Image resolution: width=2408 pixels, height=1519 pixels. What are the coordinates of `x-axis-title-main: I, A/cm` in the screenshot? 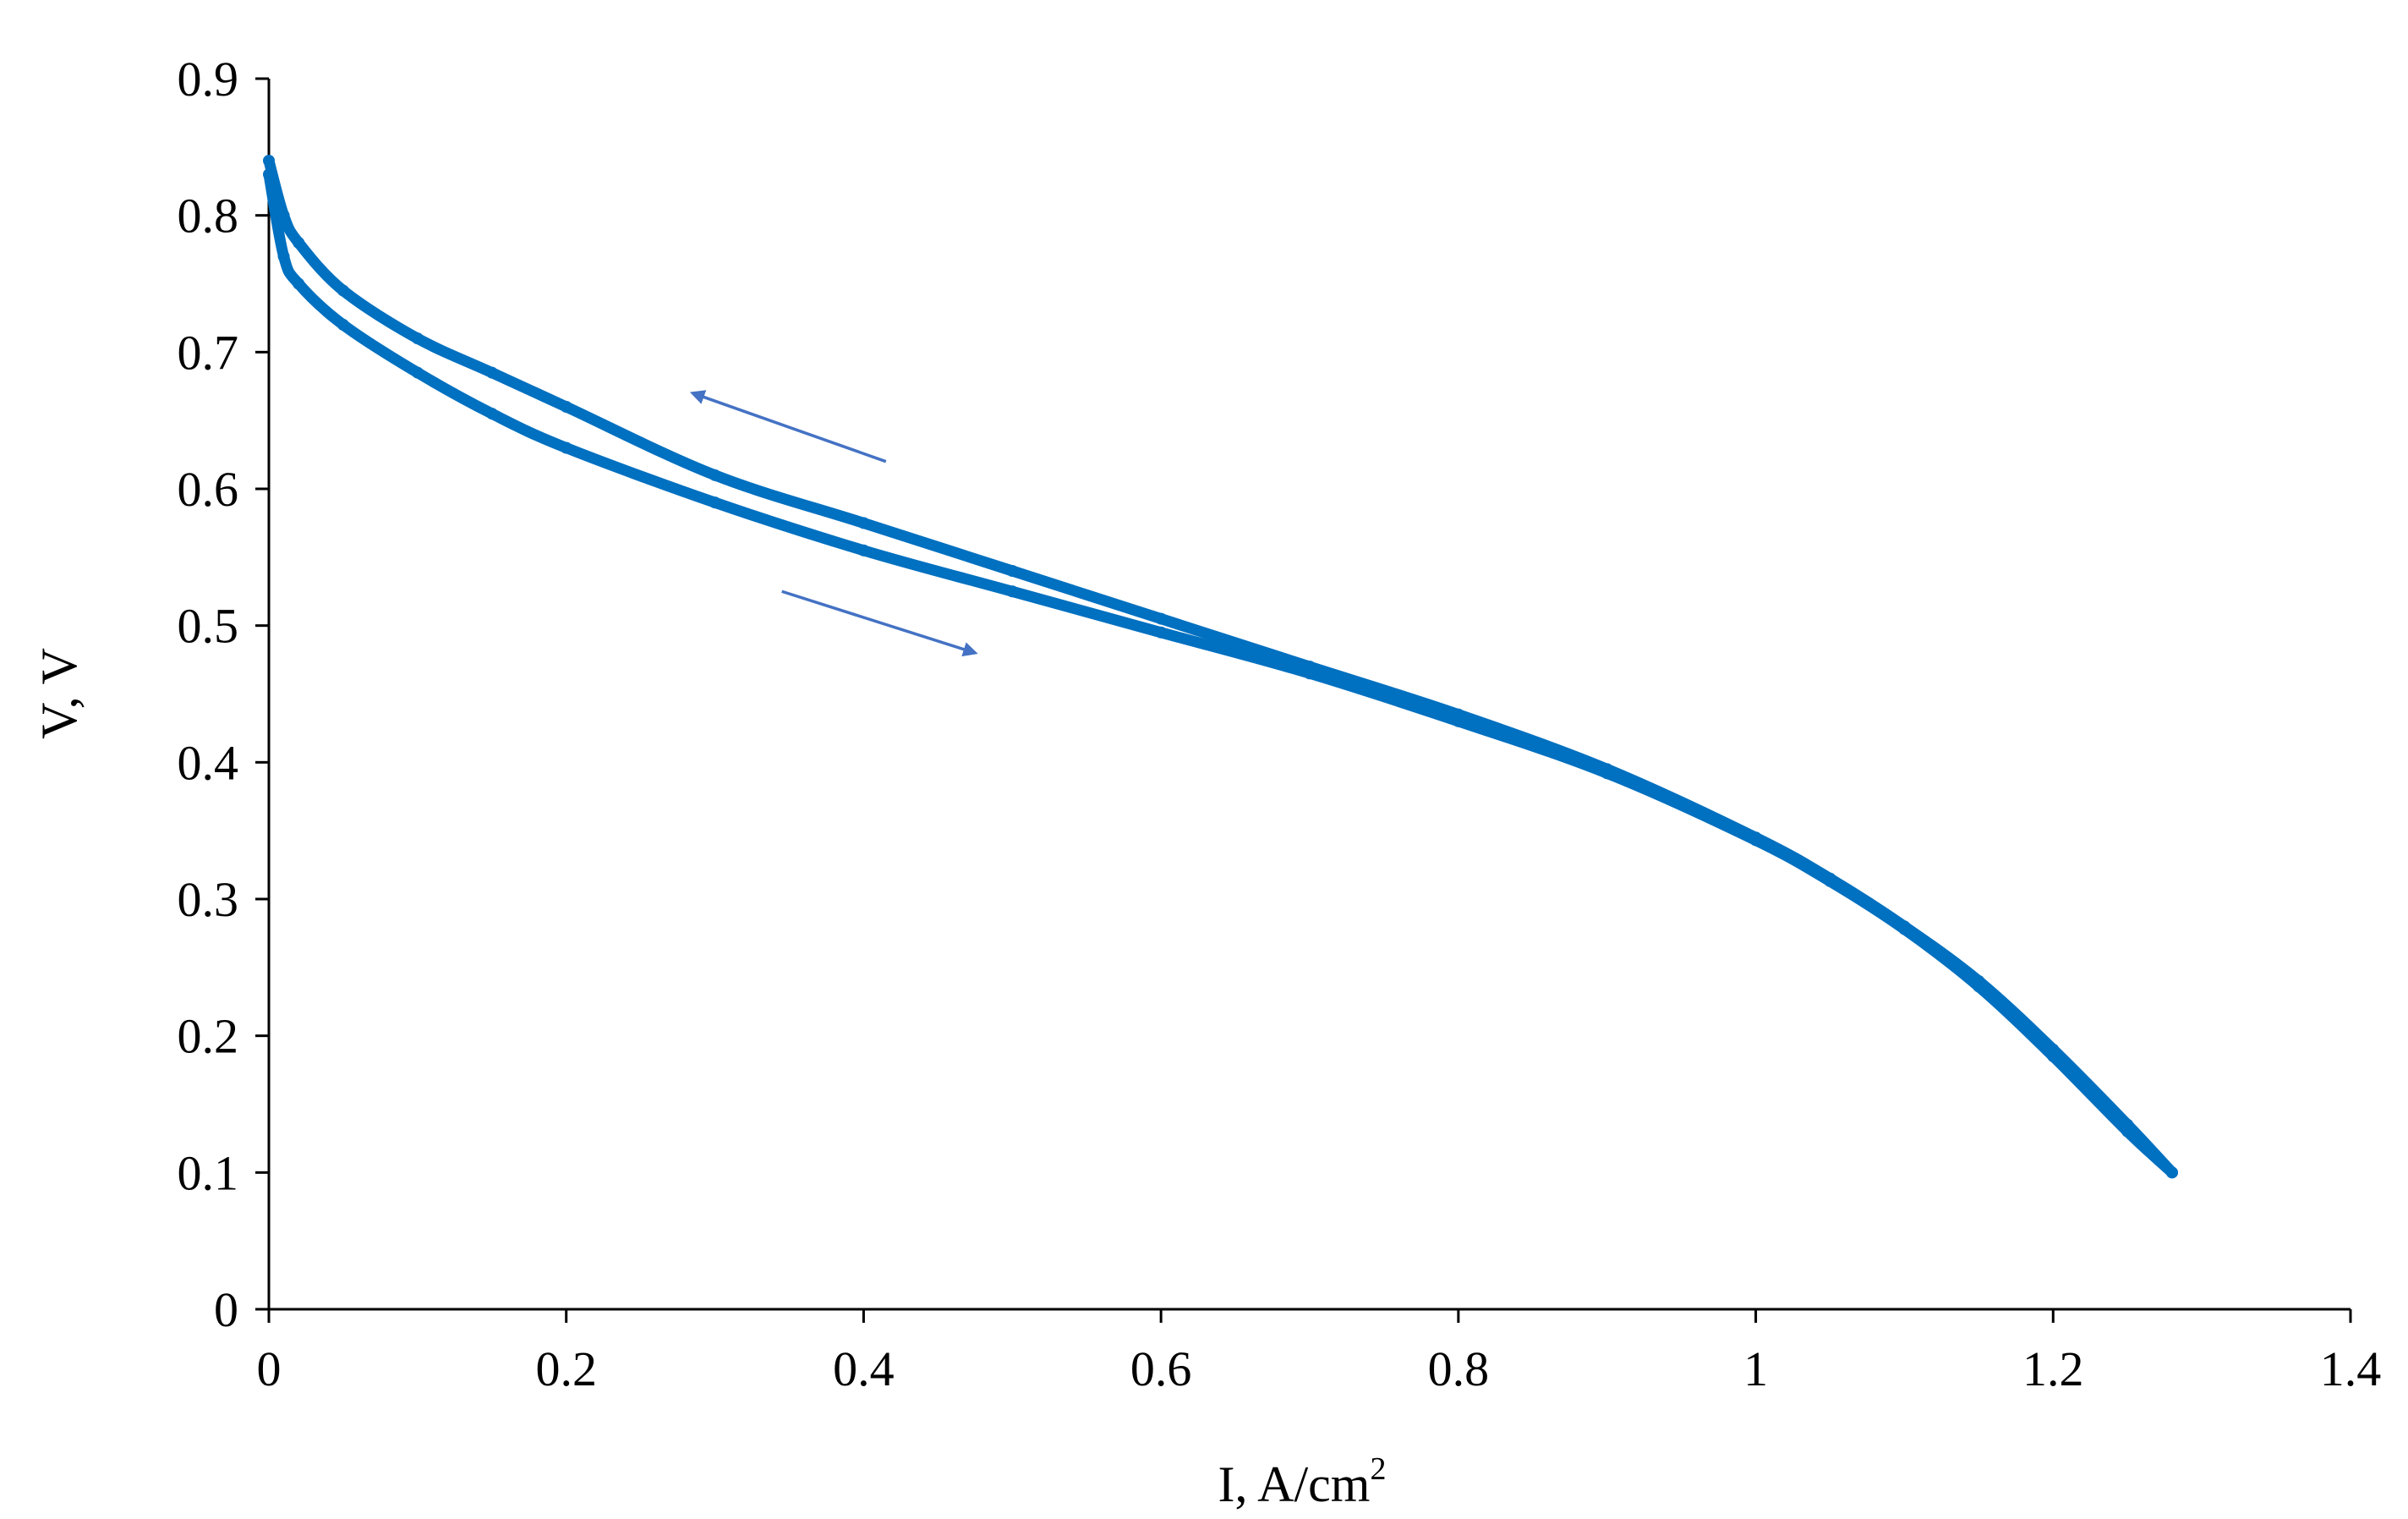 It's located at (1294, 1484).